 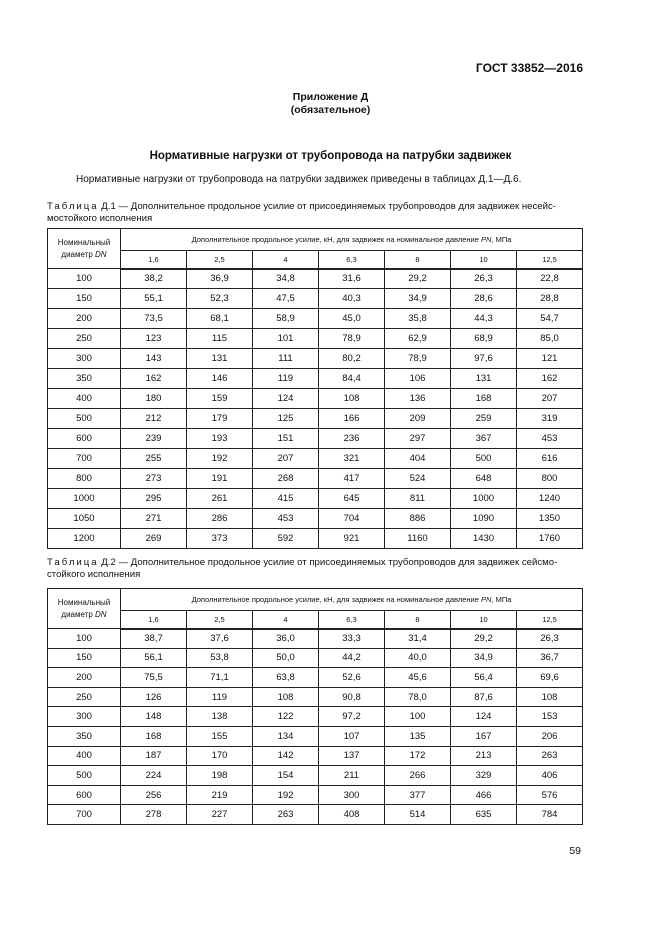 What do you see at coordinates (483, 298) in the screenshot?
I see `table-cell: 28,6` at bounding box center [483, 298].